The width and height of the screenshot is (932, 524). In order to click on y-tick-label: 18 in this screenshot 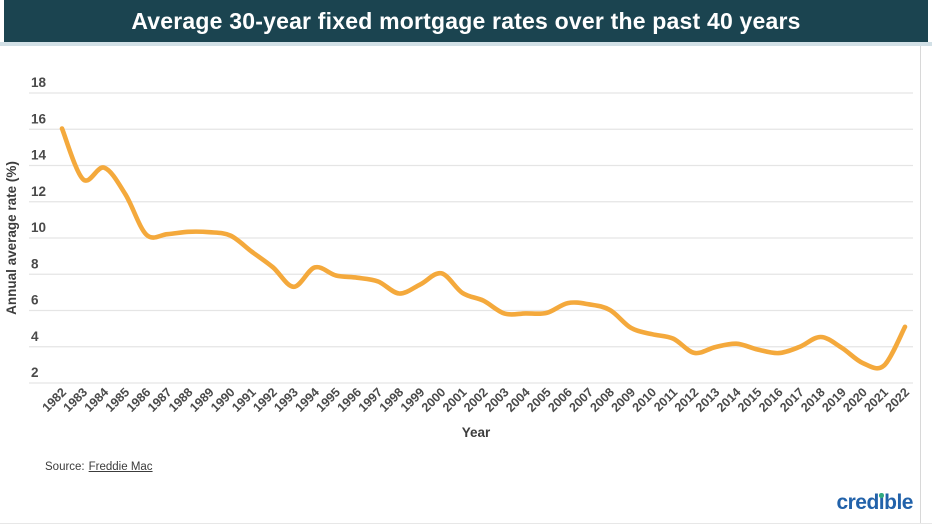, I will do `click(39, 82)`.